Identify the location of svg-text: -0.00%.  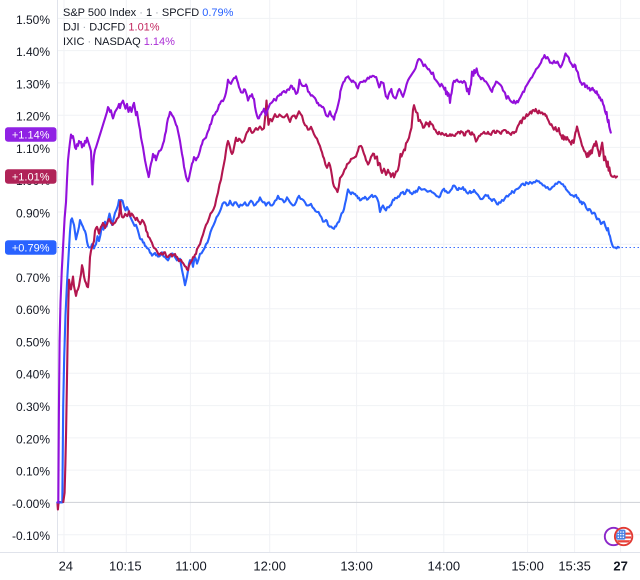
(31, 504).